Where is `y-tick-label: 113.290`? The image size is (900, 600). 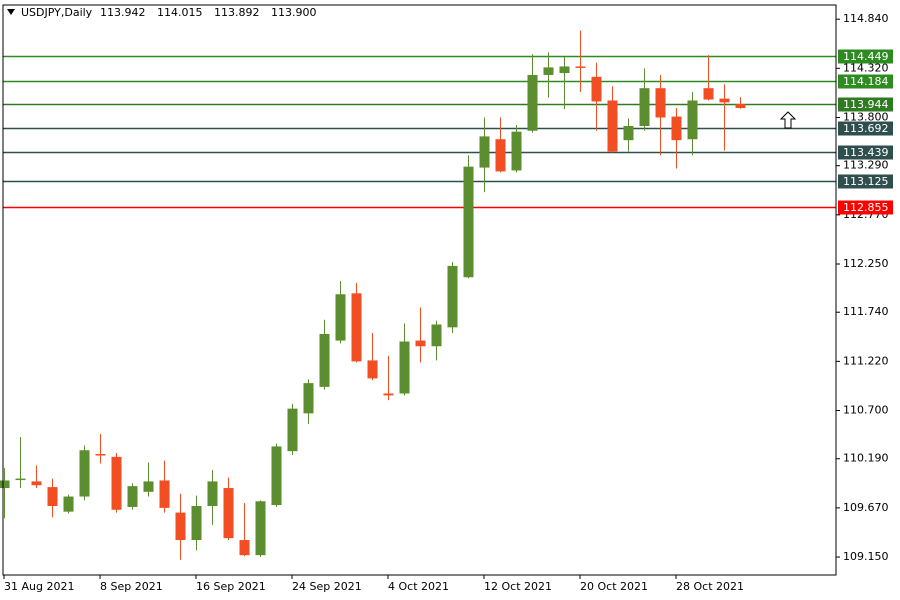 y-tick-label: 113.290 is located at coordinates (866, 165).